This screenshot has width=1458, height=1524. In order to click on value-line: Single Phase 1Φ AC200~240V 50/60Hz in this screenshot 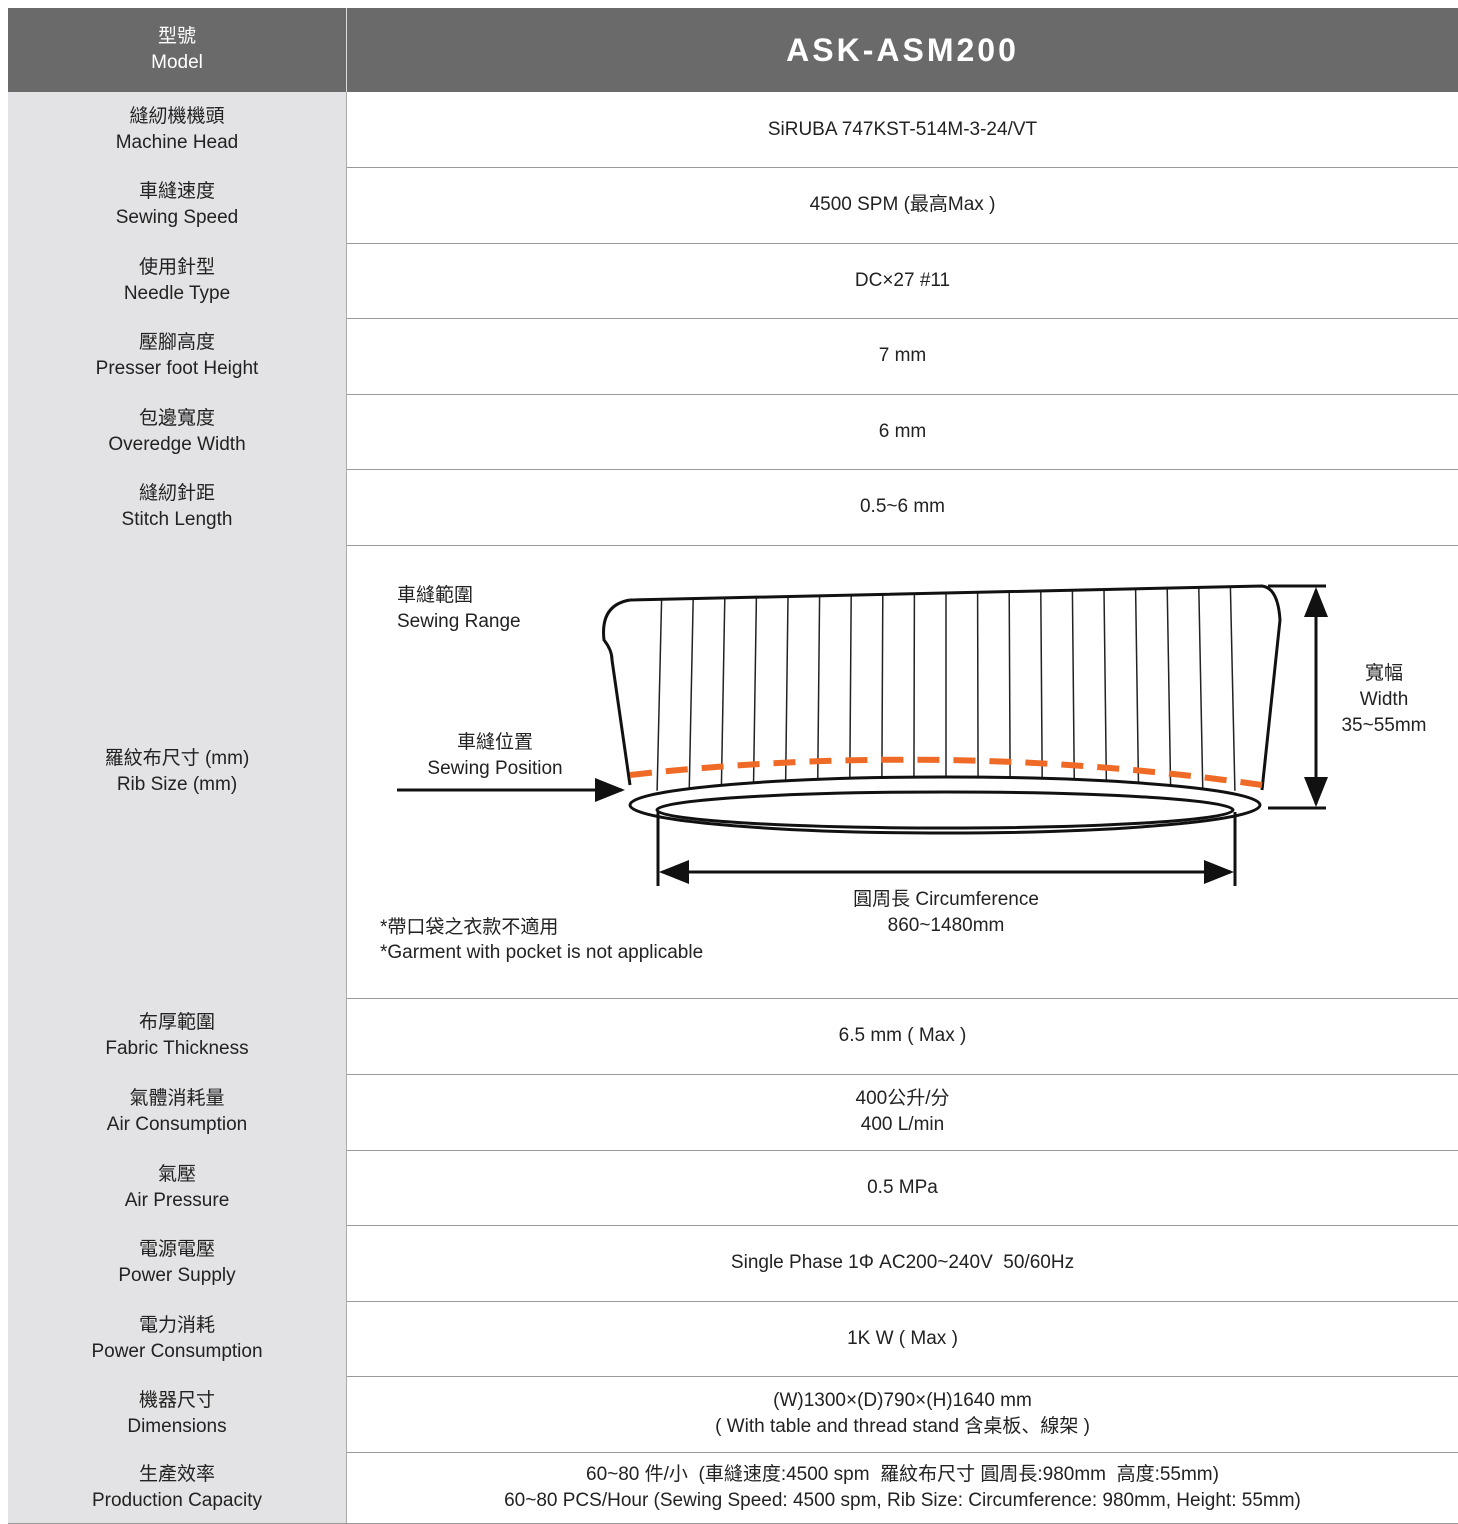, I will do `click(902, 1262)`.